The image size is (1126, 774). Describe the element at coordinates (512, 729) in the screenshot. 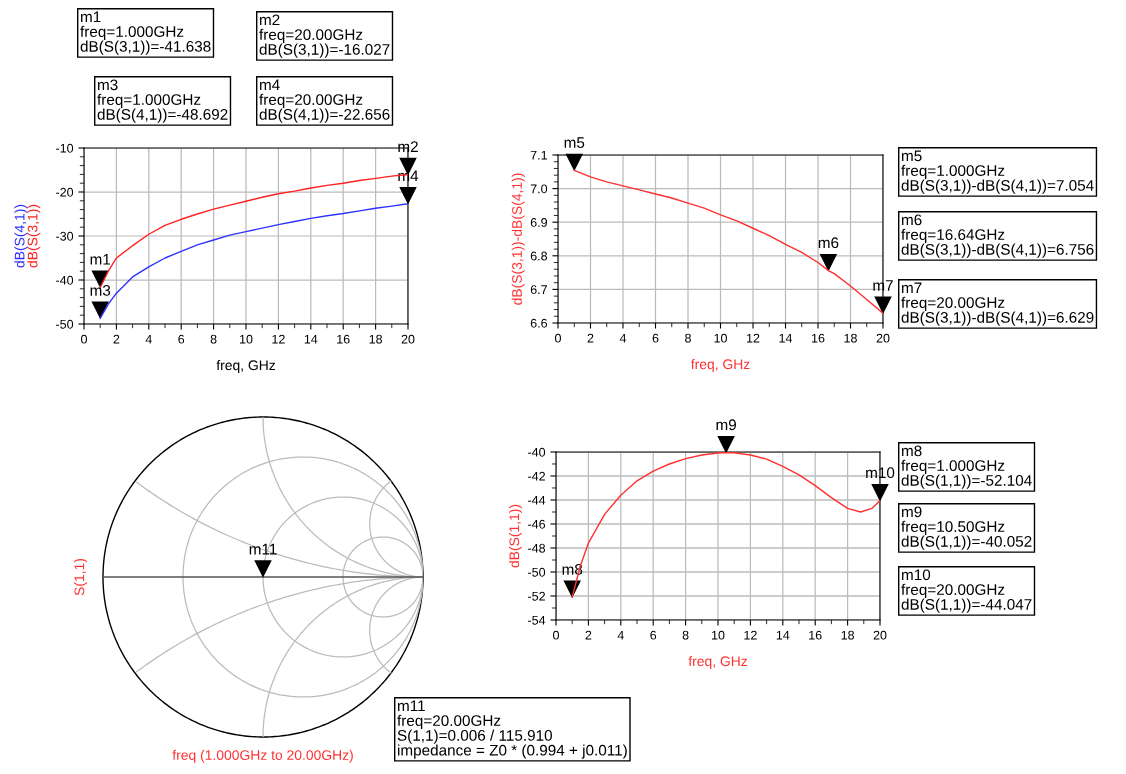

I see `text: m11 freq=20.00GHz S(1,1)=0.006 / 115.910 impedance = Z0 * (0.994 + j0.011)` at that location.